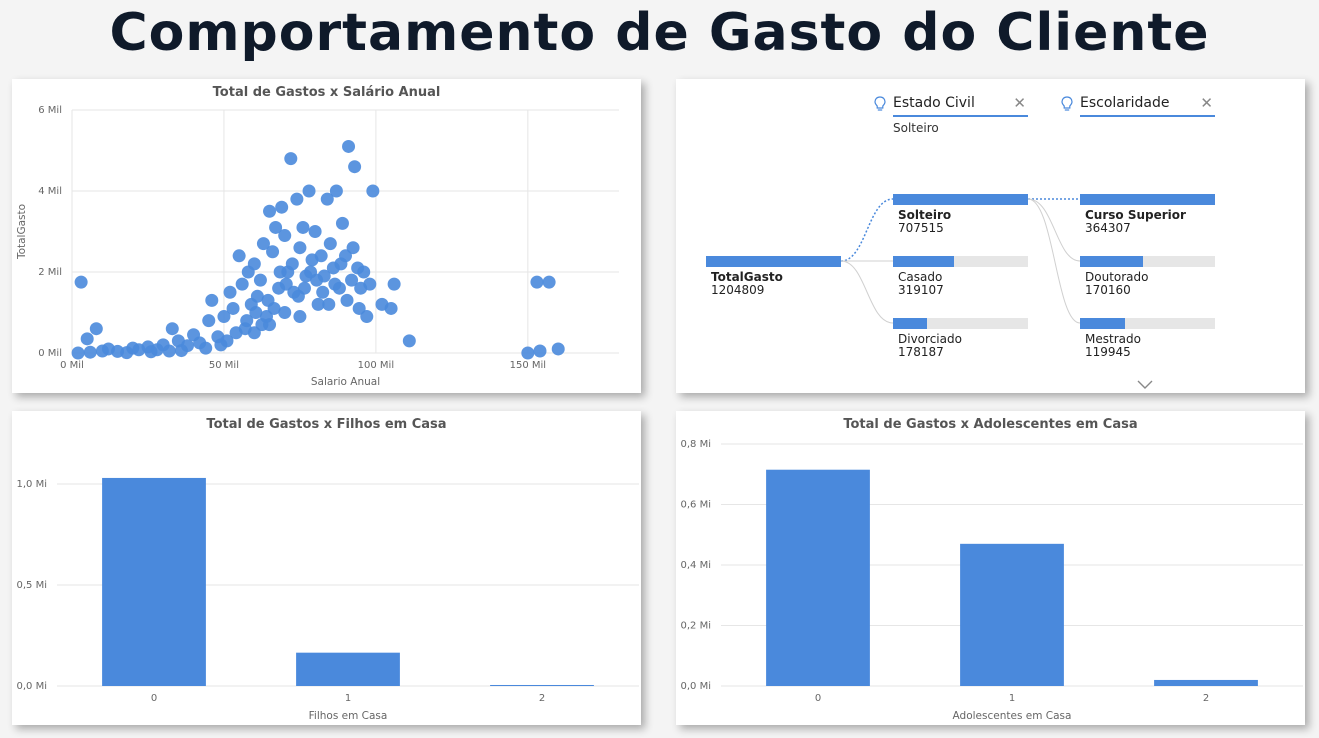 Image resolution: width=1319 pixels, height=738 pixels. What do you see at coordinates (72, 365) in the screenshot?
I see `x-tick-label: 0 Mil` at bounding box center [72, 365].